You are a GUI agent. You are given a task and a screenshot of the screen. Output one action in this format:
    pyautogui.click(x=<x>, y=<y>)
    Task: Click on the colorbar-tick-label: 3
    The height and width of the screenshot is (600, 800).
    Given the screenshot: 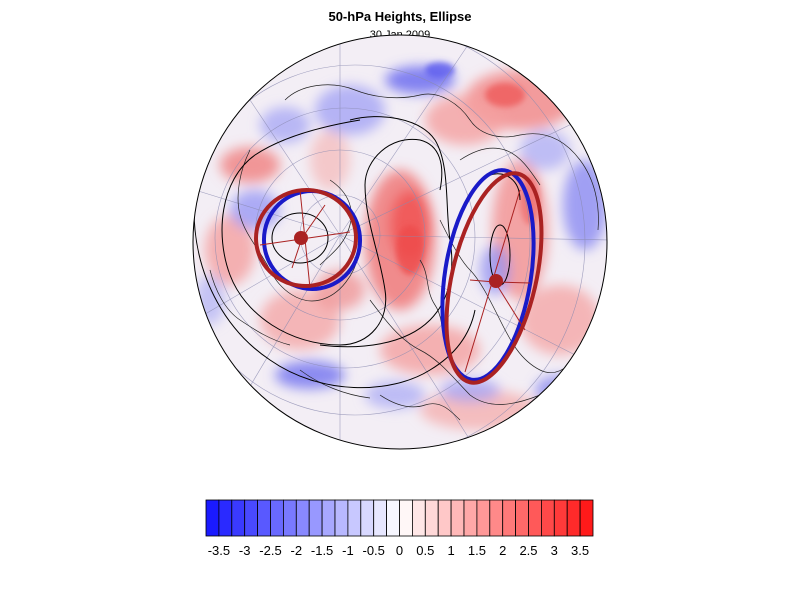 What is the action you would take?
    pyautogui.click(x=554, y=550)
    